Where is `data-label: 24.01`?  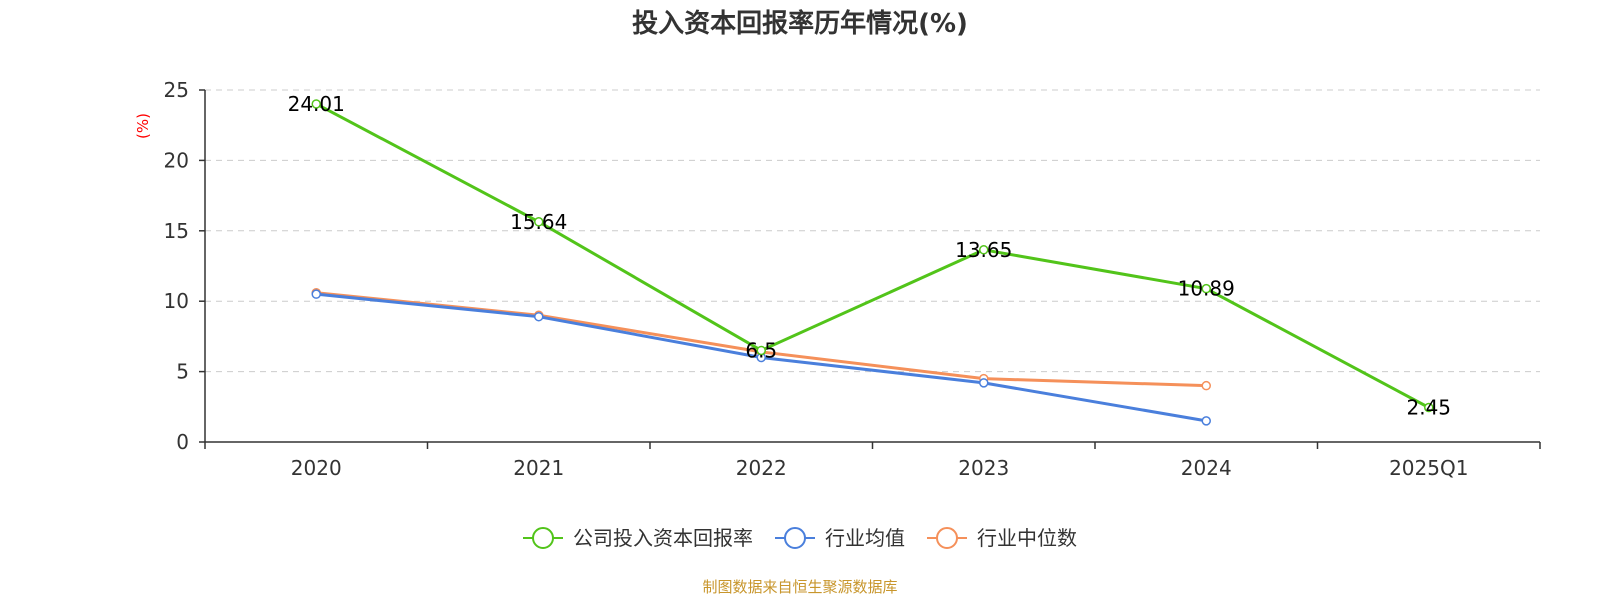
data-label: 24.01 is located at coordinates (316, 104).